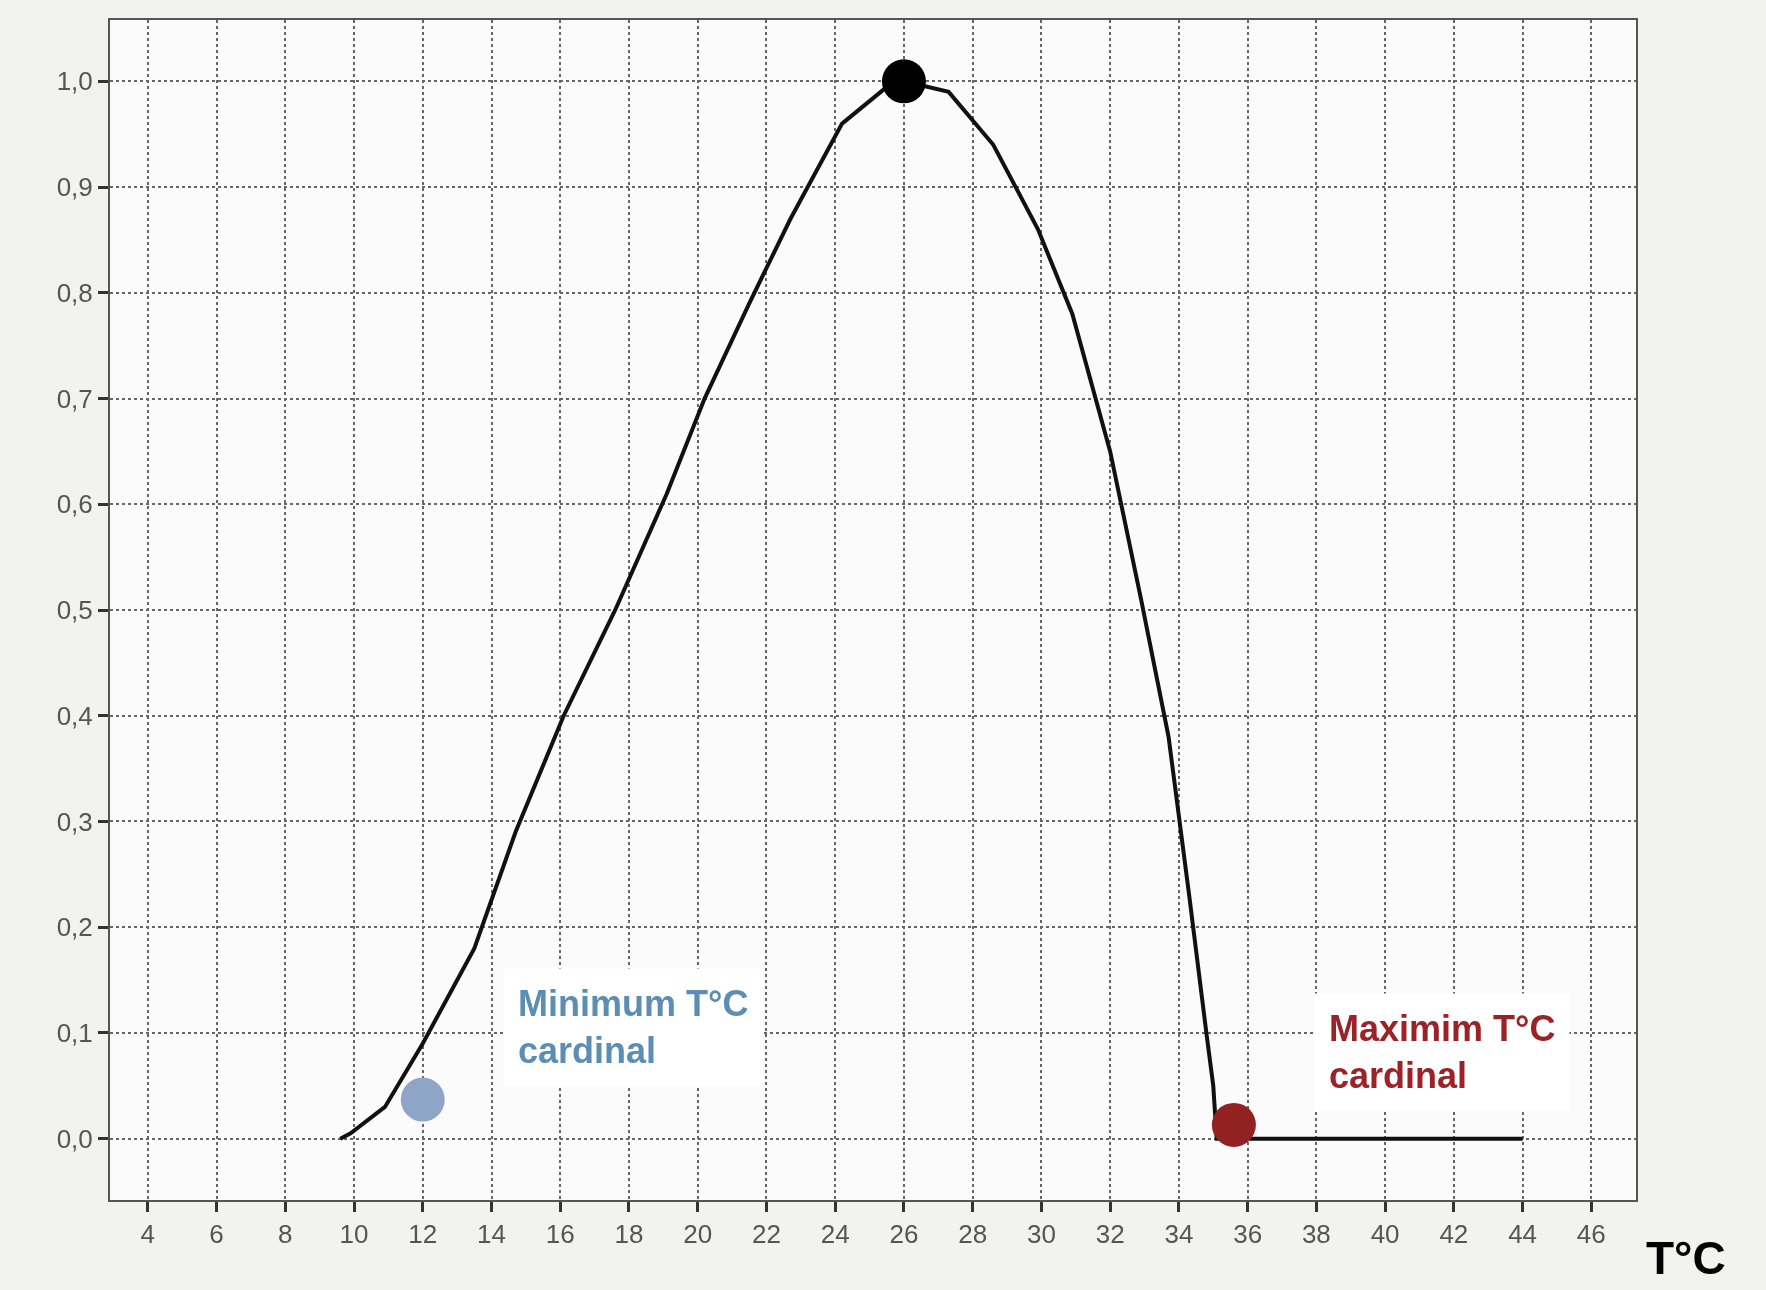  What do you see at coordinates (1041, 1234) in the screenshot?
I see `x-tick-label: 30` at bounding box center [1041, 1234].